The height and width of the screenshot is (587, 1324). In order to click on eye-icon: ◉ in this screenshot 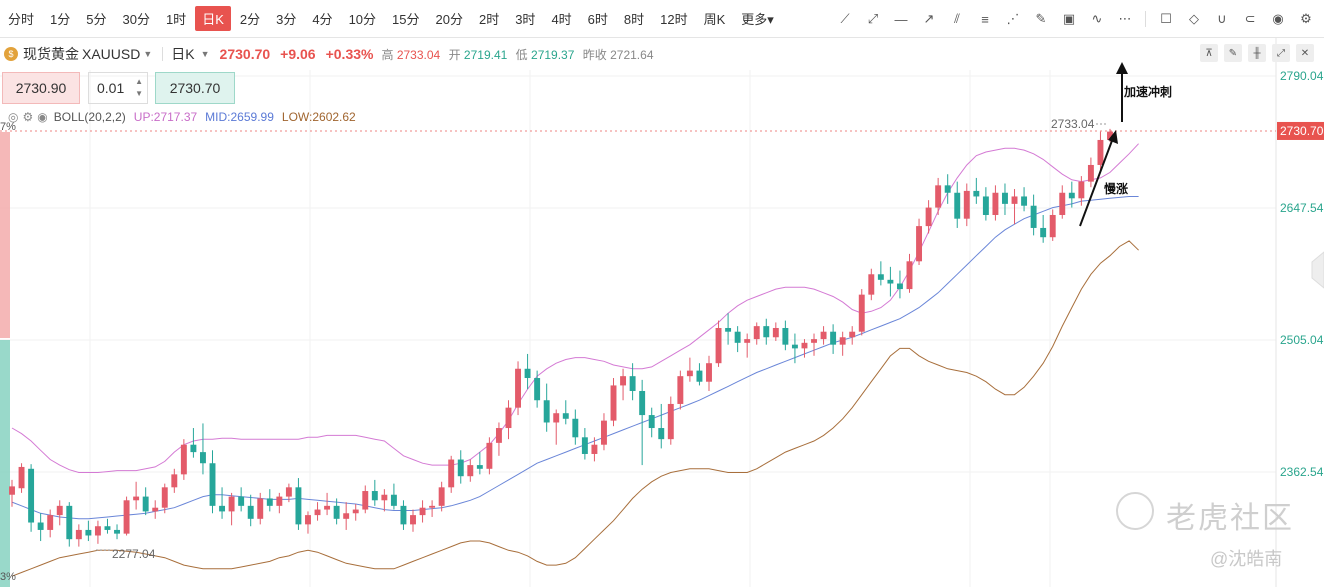, I will do `click(1278, 18)`.